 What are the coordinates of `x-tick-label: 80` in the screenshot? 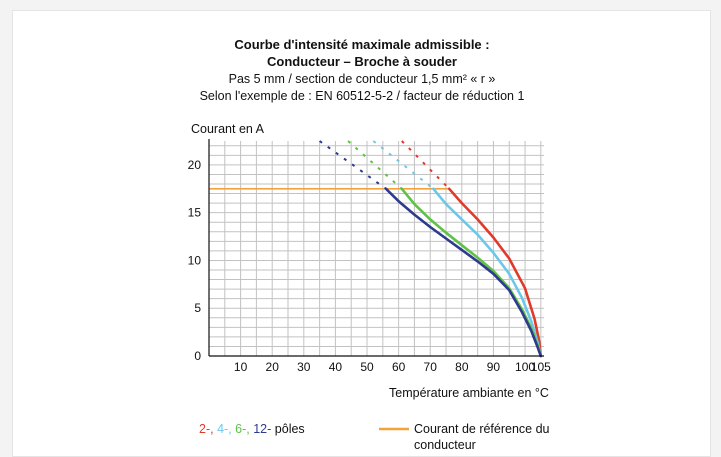 It's located at (462, 367).